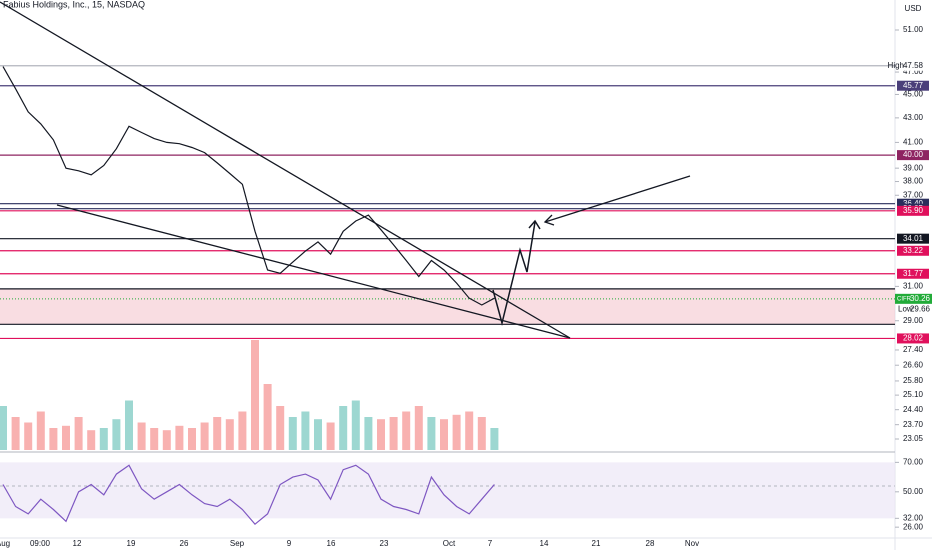 The height and width of the screenshot is (550, 932). What do you see at coordinates (913, 517) in the screenshot?
I see `rsi-tick-label: 32.00` at bounding box center [913, 517].